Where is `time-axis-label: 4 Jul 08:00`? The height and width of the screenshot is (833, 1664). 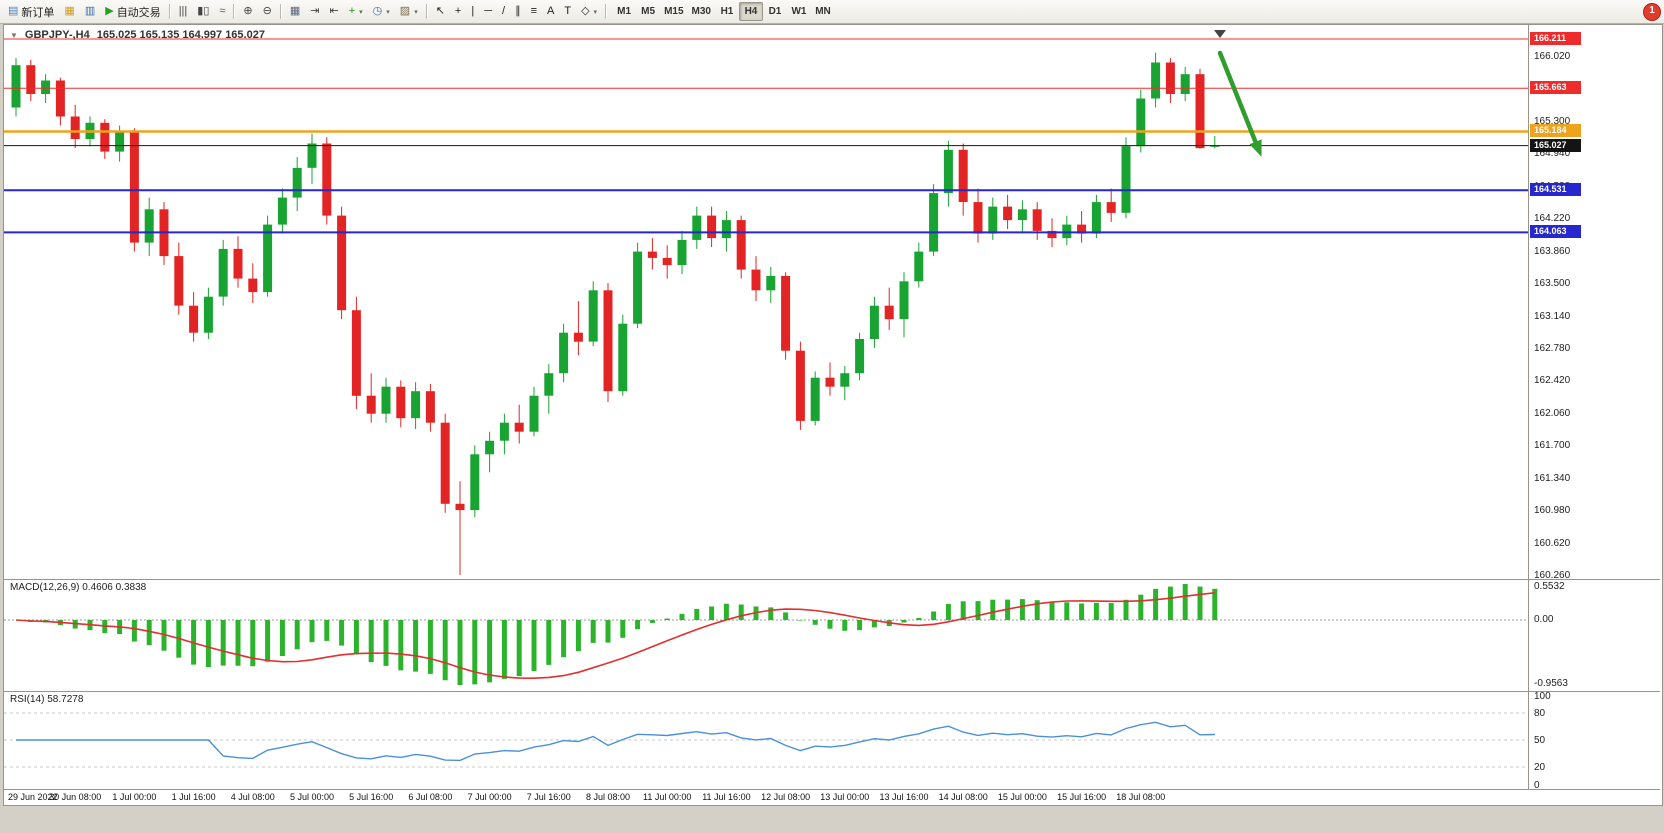 time-axis-label: 4 Jul 08:00 is located at coordinates (252, 797).